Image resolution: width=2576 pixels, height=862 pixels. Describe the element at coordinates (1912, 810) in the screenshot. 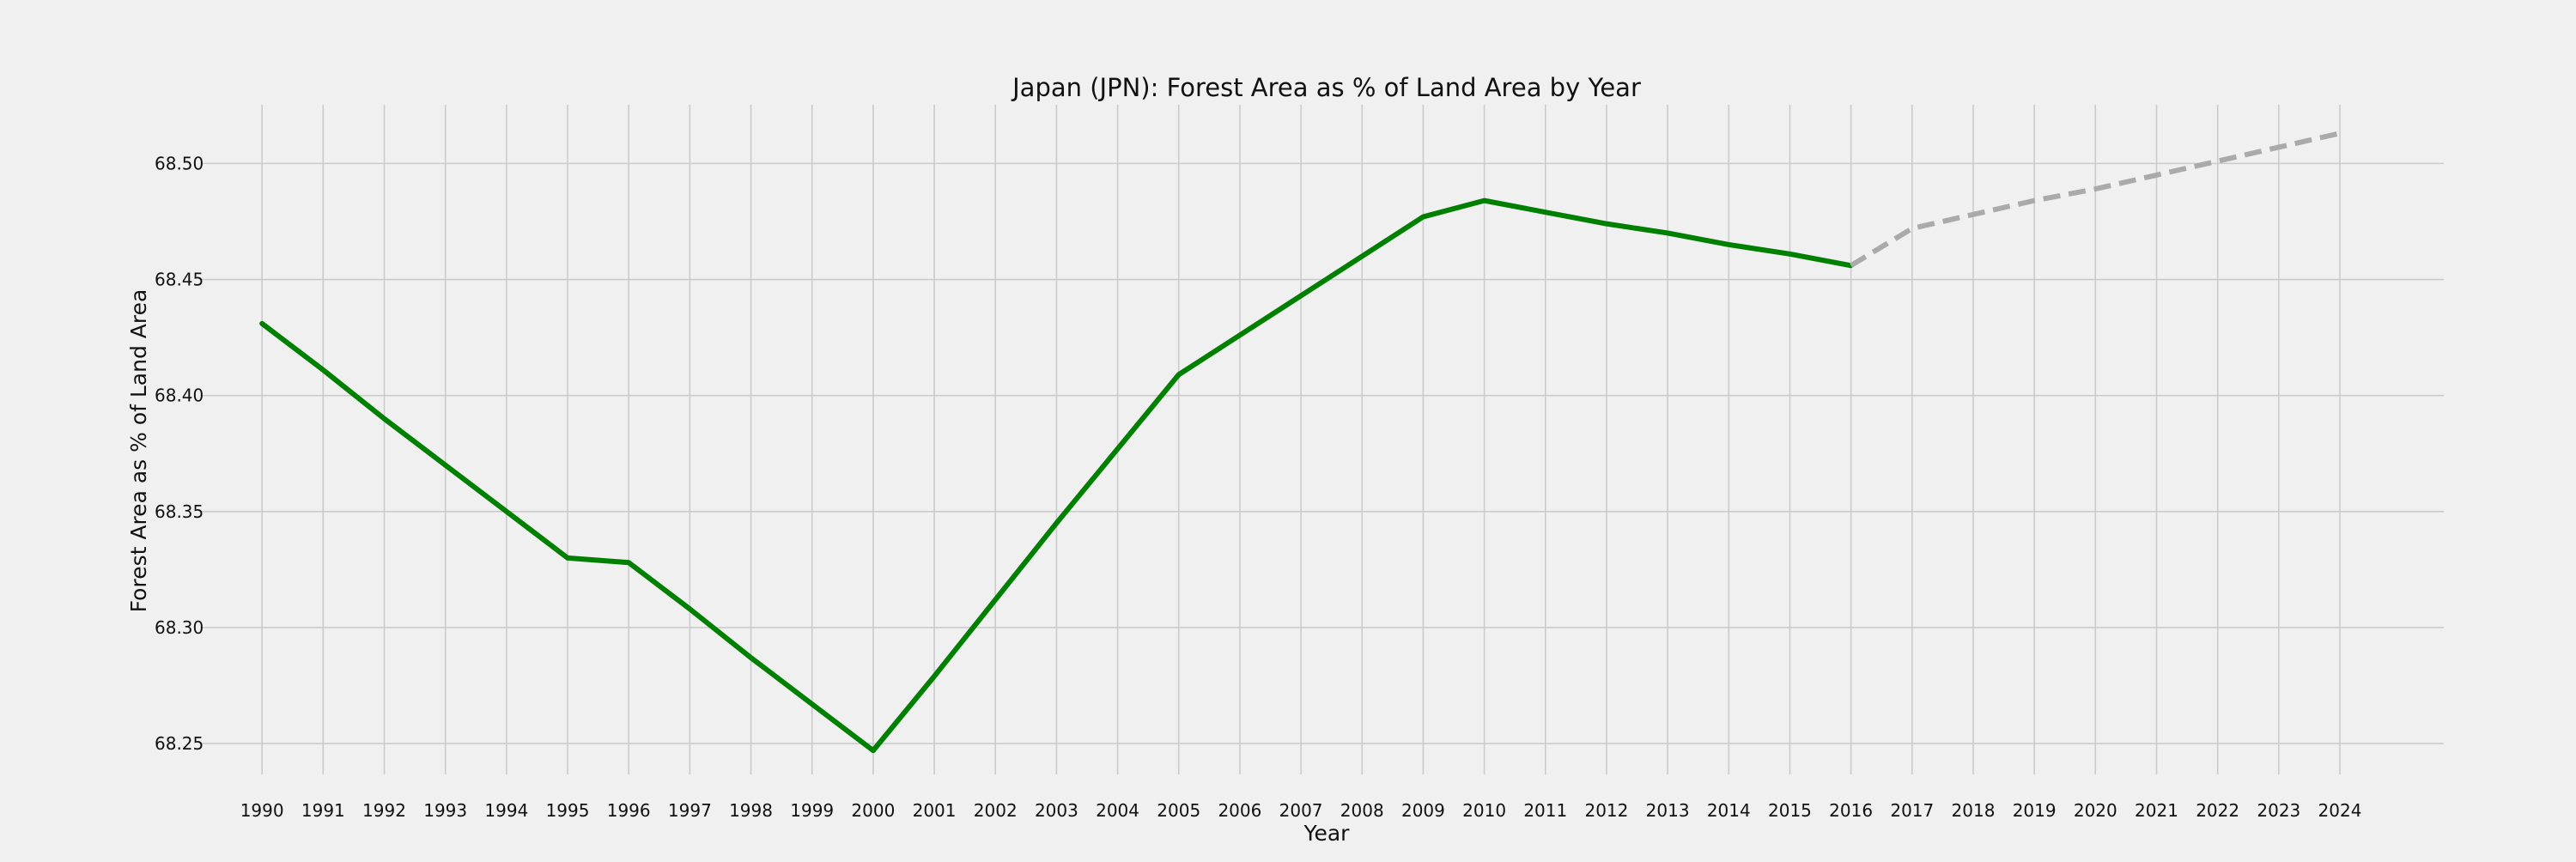

I see `x-tick-label: 2017` at that location.